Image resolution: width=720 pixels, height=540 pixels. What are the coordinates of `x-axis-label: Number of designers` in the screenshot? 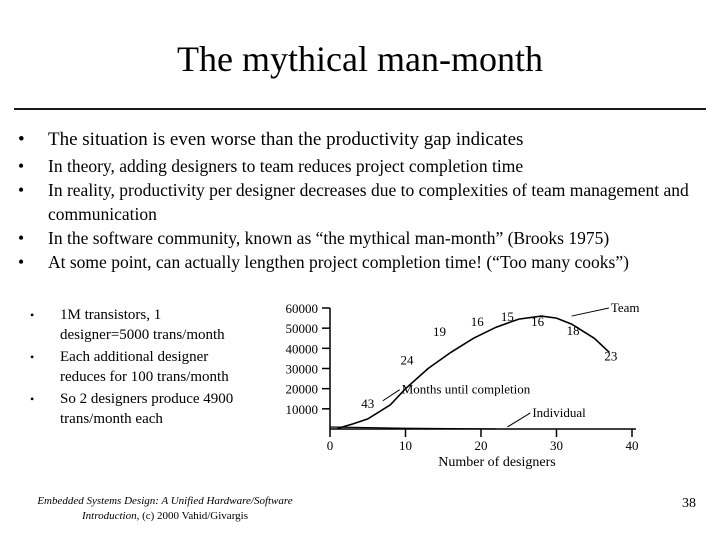 It's located at (496, 462).